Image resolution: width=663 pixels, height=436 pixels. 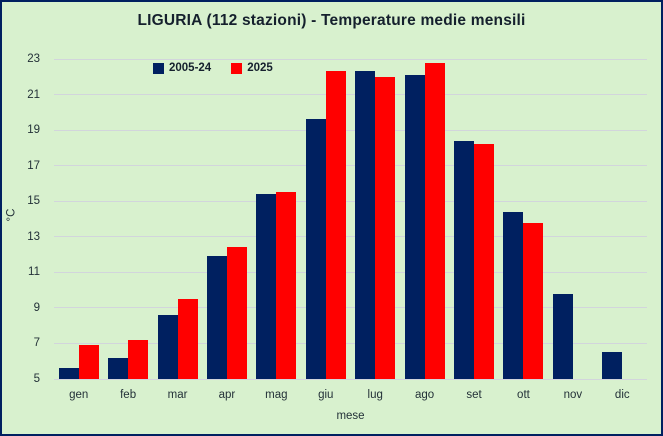 What do you see at coordinates (33, 165) in the screenshot?
I see `y-tick-label-17: 17` at bounding box center [33, 165].